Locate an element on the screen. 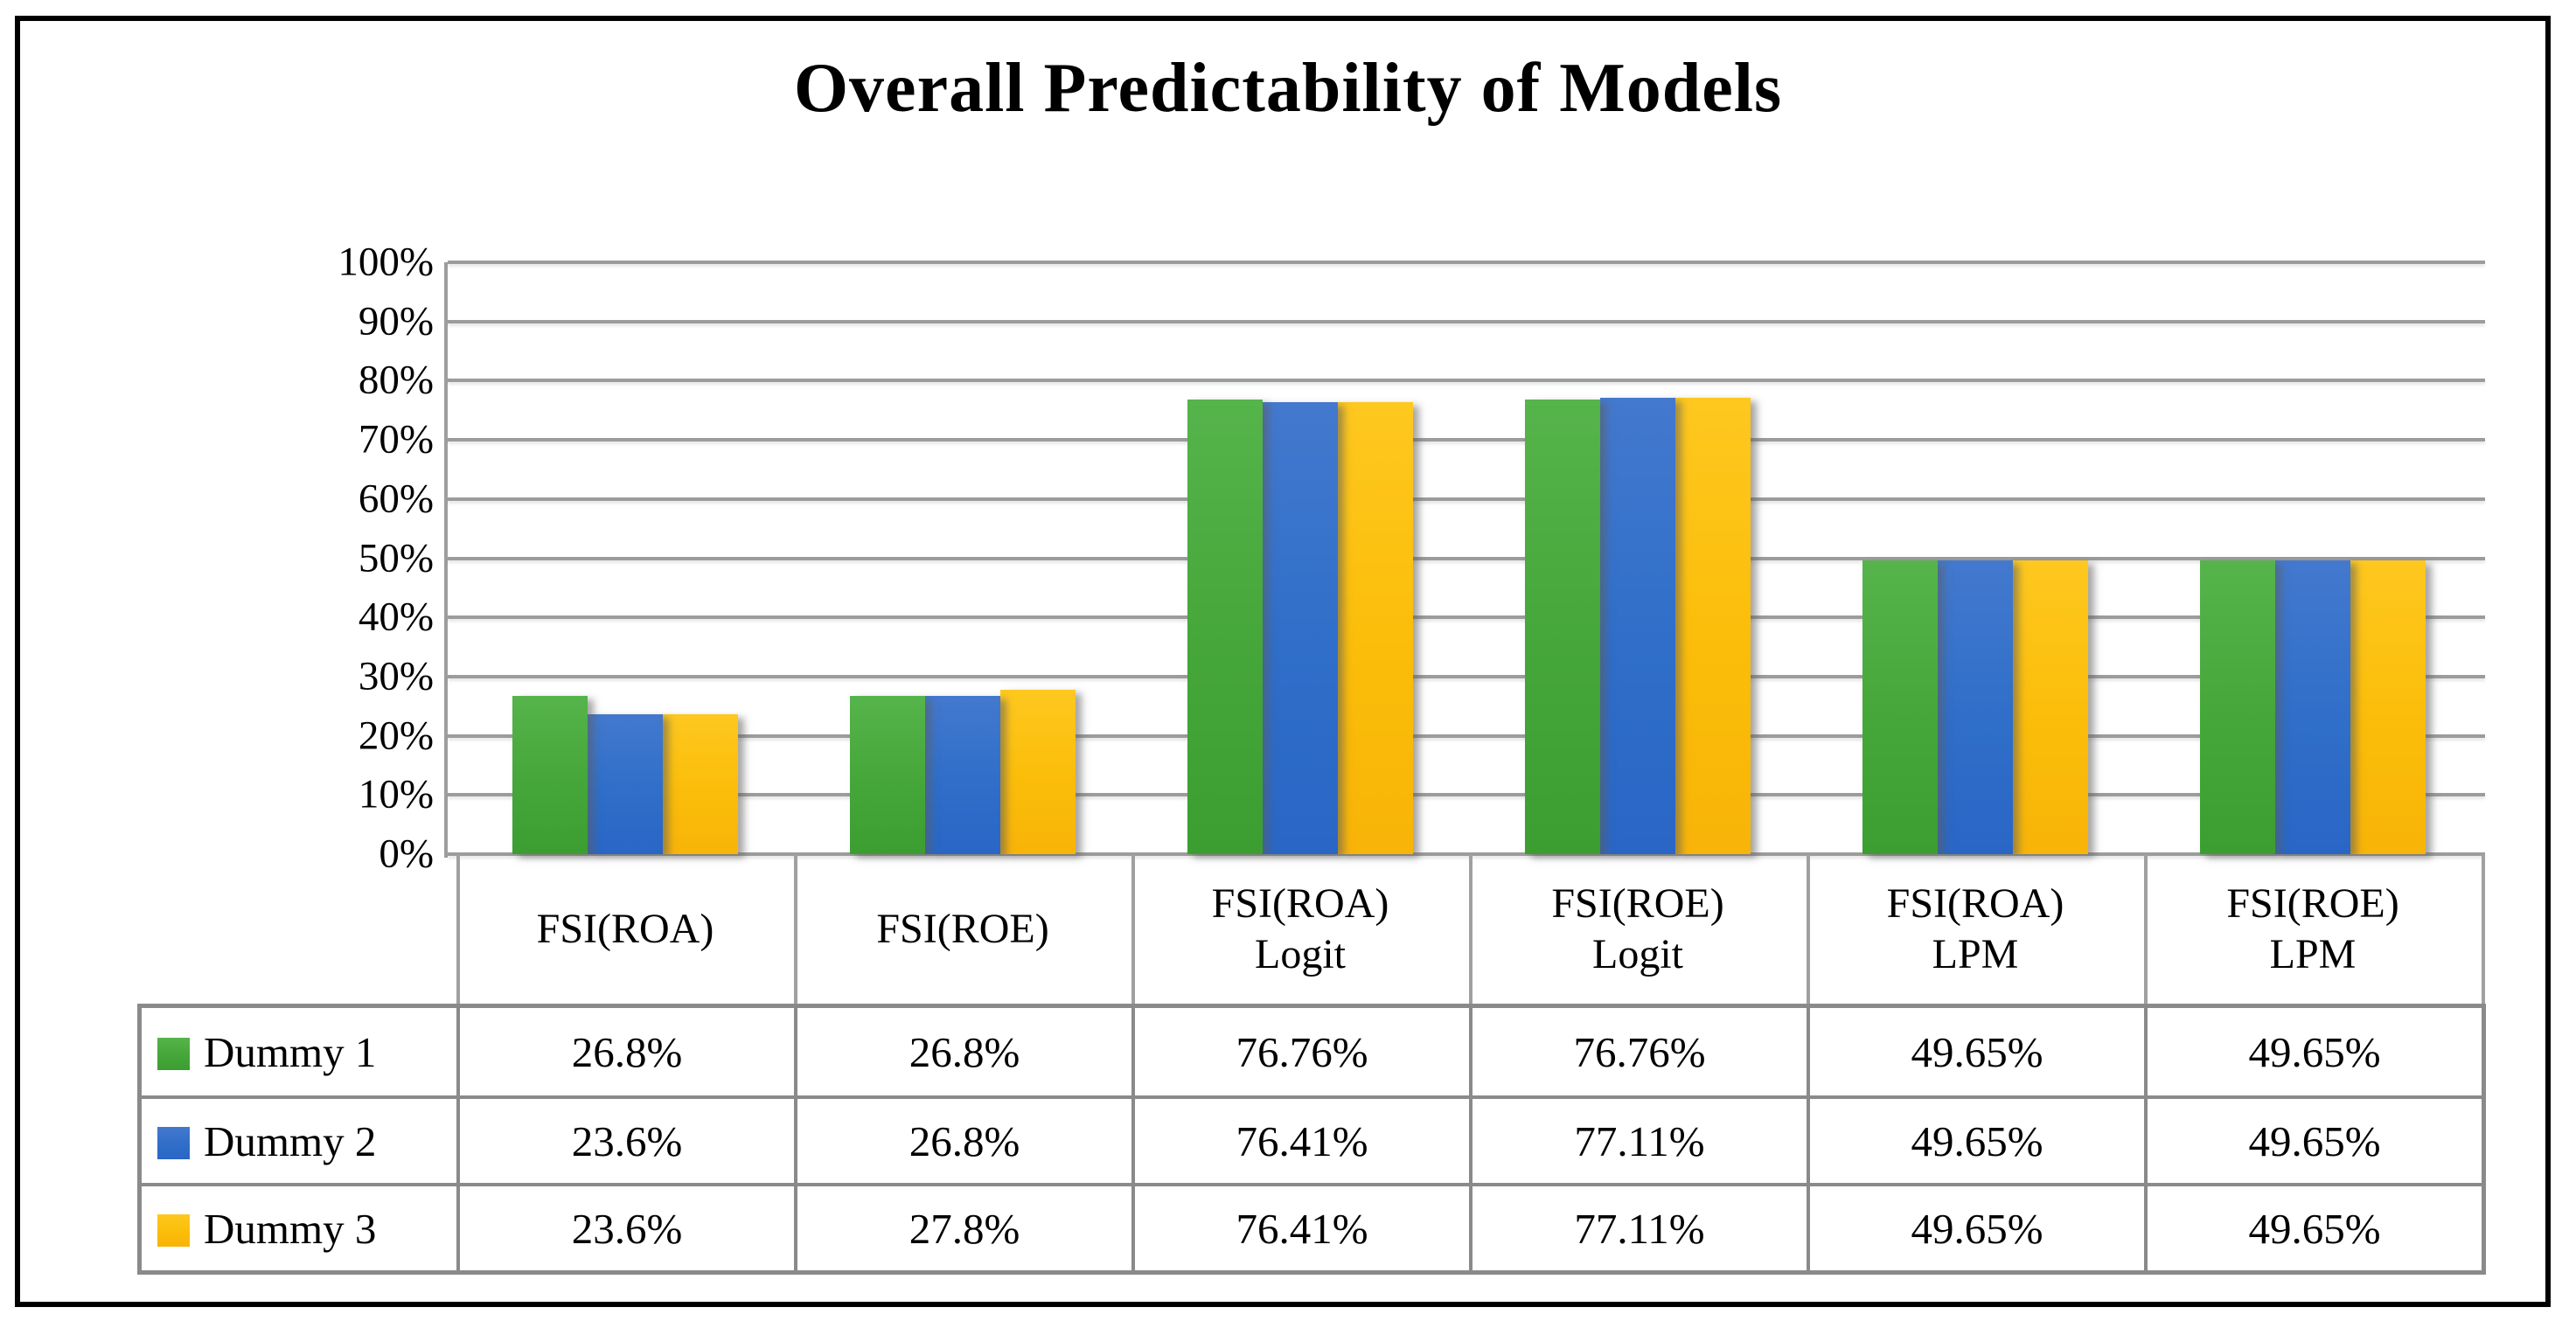 The height and width of the screenshot is (1328, 2576). table-cell-r1-c2: 26.8% is located at coordinates (962, 1051).